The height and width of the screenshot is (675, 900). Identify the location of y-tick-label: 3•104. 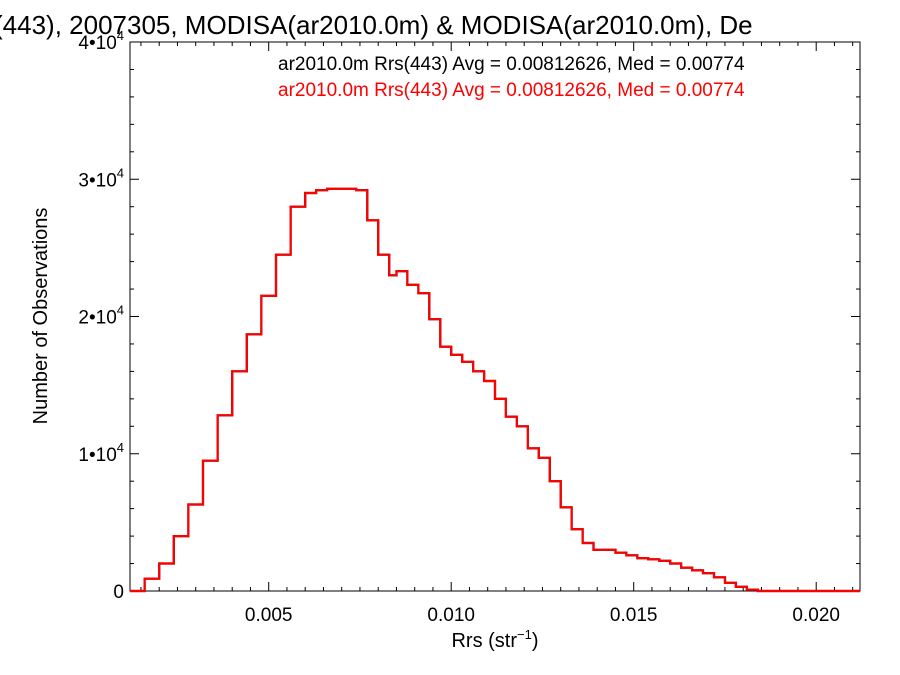
(101, 178).